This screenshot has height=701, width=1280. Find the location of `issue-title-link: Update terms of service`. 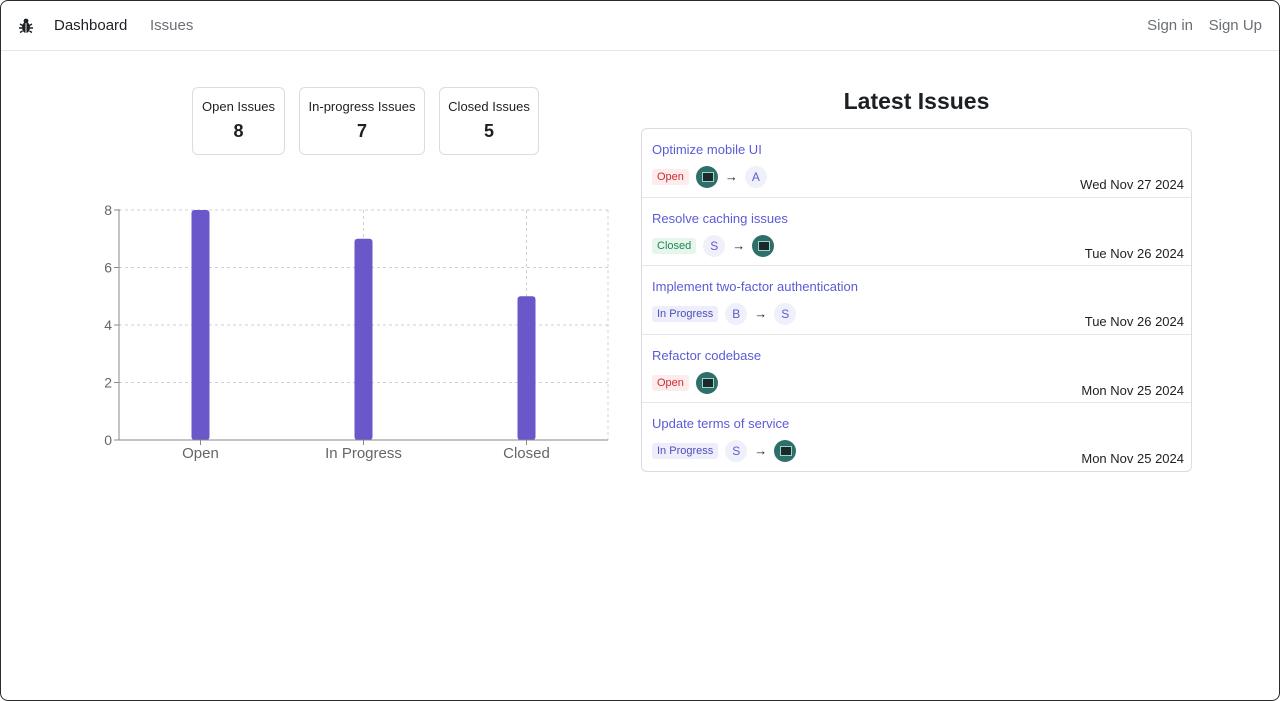

issue-title-link: Update terms of service is located at coordinates (721, 423).